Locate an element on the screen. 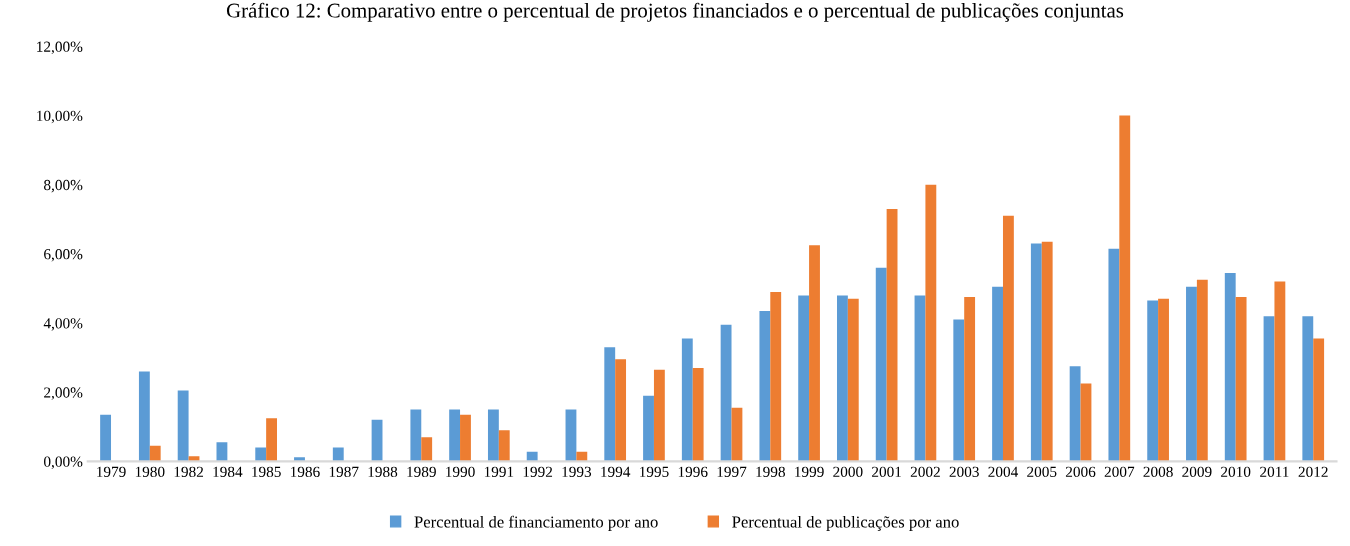 The image size is (1350, 546). x-tick-label: 1987 is located at coordinates (344, 471).